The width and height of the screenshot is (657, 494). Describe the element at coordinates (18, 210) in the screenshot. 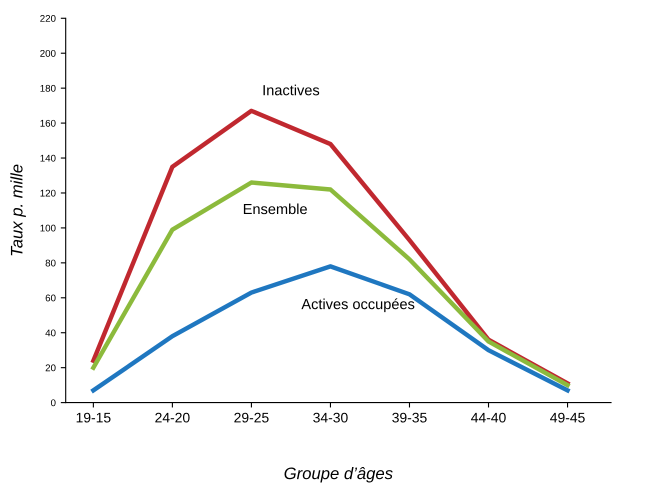

I see `y-axis-title: Taux p. mille` at that location.